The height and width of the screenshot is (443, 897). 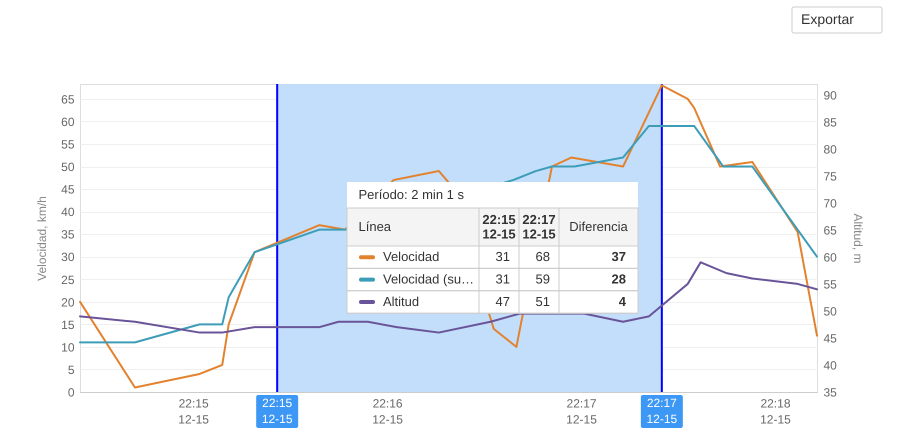 I want to click on text: Exportar, so click(x=827, y=19).